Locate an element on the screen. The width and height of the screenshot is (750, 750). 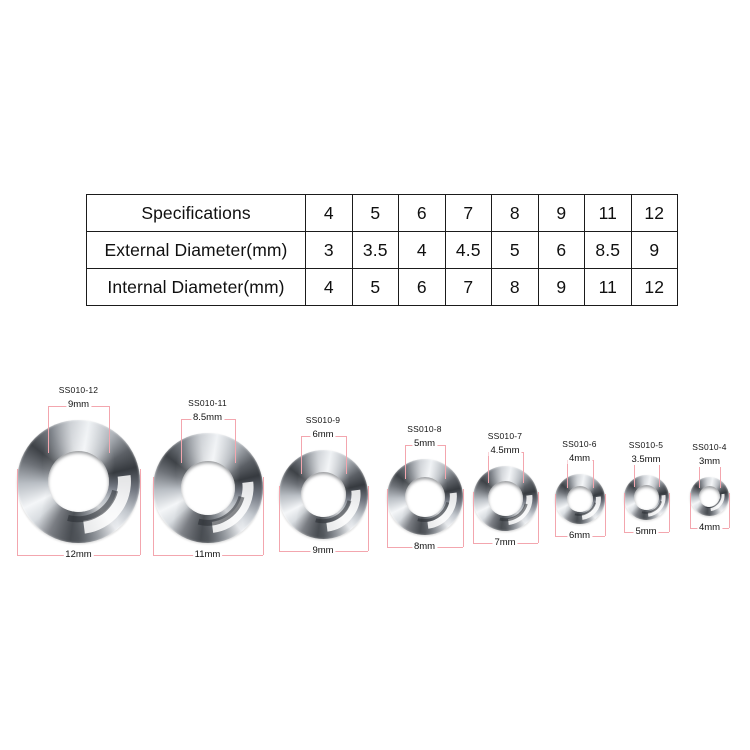
inner-diameter-label: 4mm is located at coordinates (579, 458).